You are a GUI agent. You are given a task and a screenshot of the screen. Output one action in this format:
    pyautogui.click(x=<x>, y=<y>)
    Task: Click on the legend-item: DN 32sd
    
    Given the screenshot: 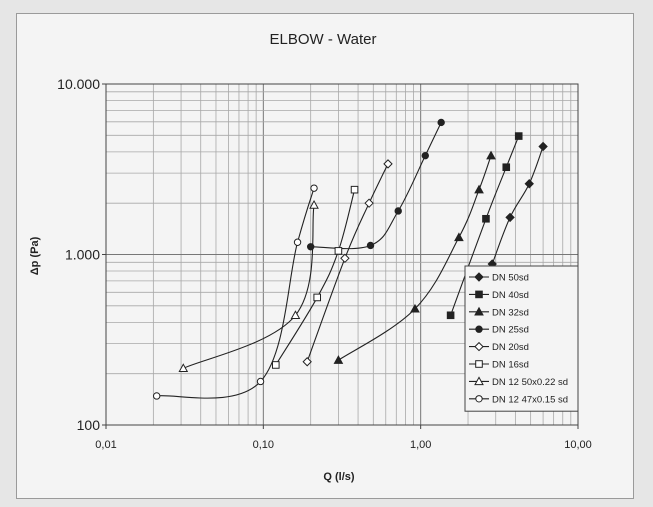 What is the action you would take?
    pyautogui.click(x=499, y=312)
    